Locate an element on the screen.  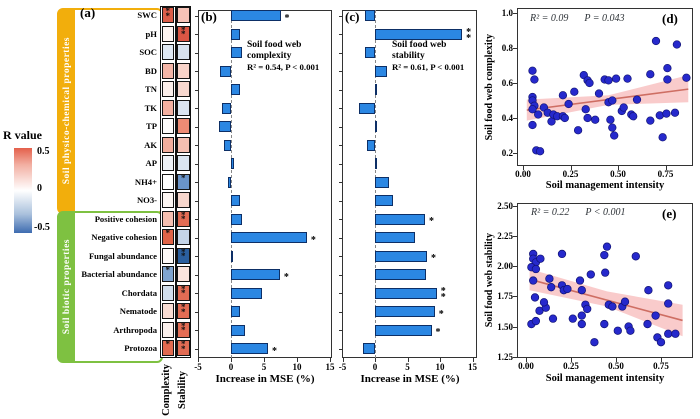
panel-c-x-tick-label: 0 is located at coordinates (375, 367).